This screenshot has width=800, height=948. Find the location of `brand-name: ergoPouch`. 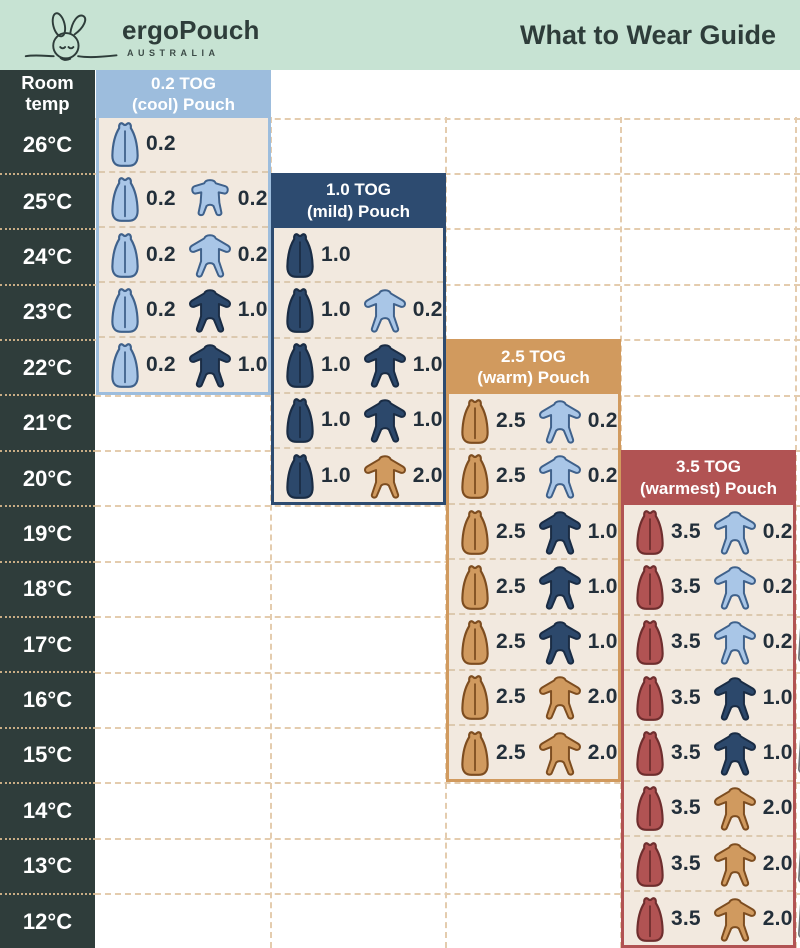

brand-name: ergoPouch is located at coordinates (191, 29).